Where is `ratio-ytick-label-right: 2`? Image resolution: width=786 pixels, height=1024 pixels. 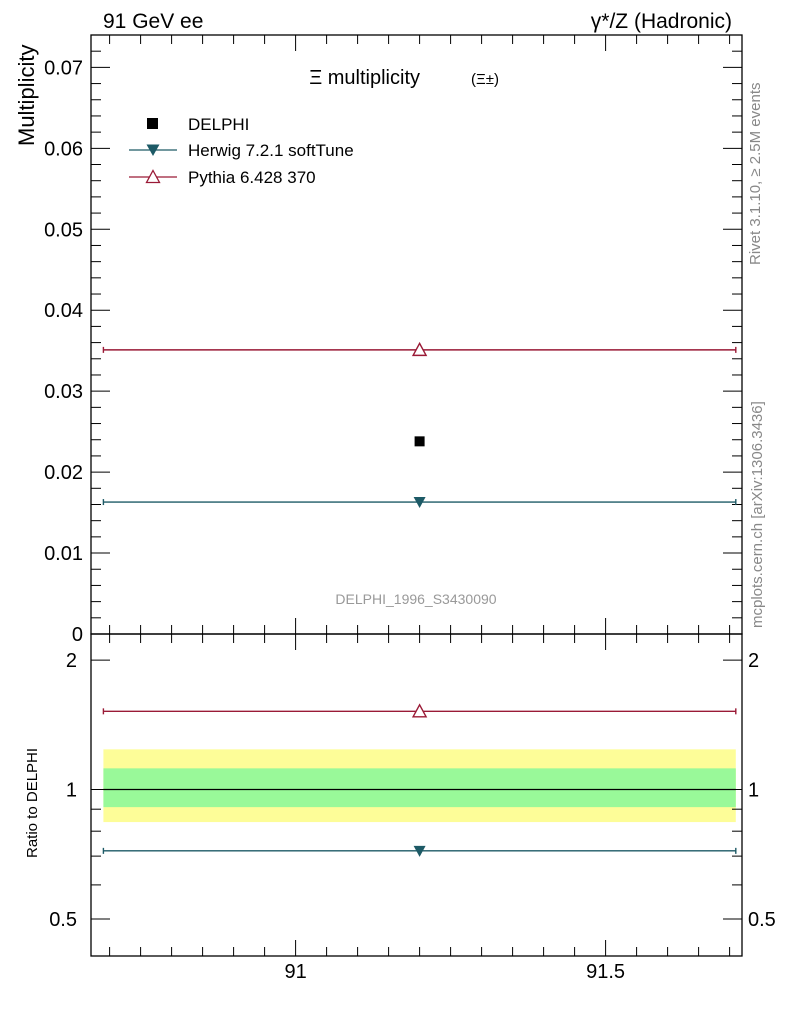 ratio-ytick-label-right: 2 is located at coordinates (753, 661).